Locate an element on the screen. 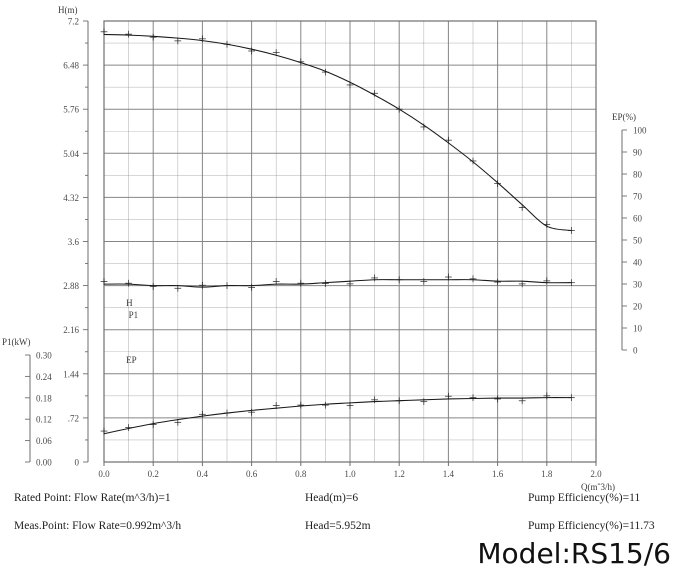 The height and width of the screenshot is (572, 679). p1-axis is located at coordinates (28, 408).